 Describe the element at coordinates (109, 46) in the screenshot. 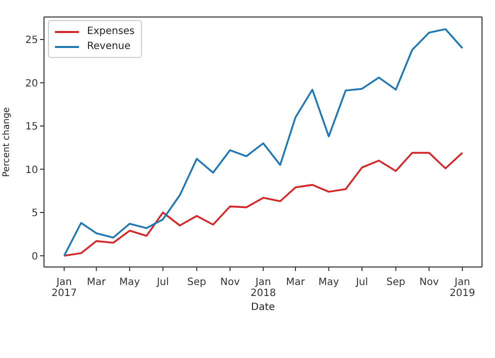

I see `legend-label: Revenue` at that location.